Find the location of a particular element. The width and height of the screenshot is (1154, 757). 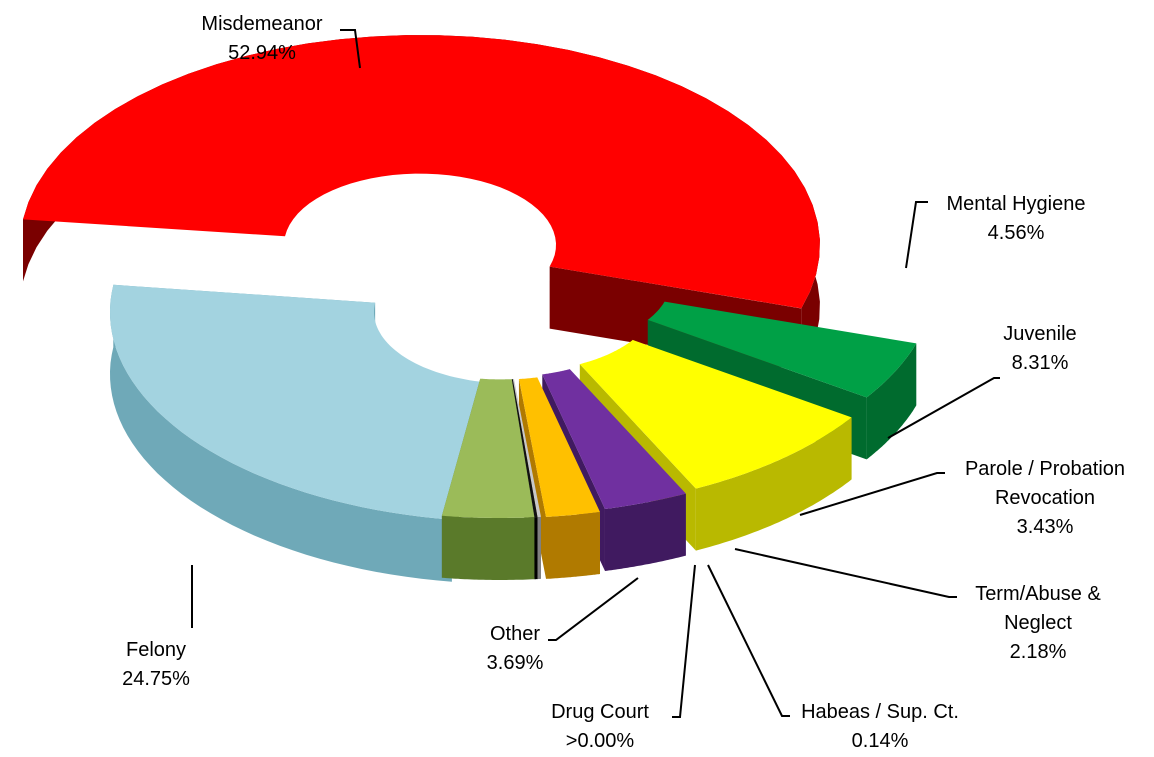

slice-side-drug-court is located at coordinates (536, 548).